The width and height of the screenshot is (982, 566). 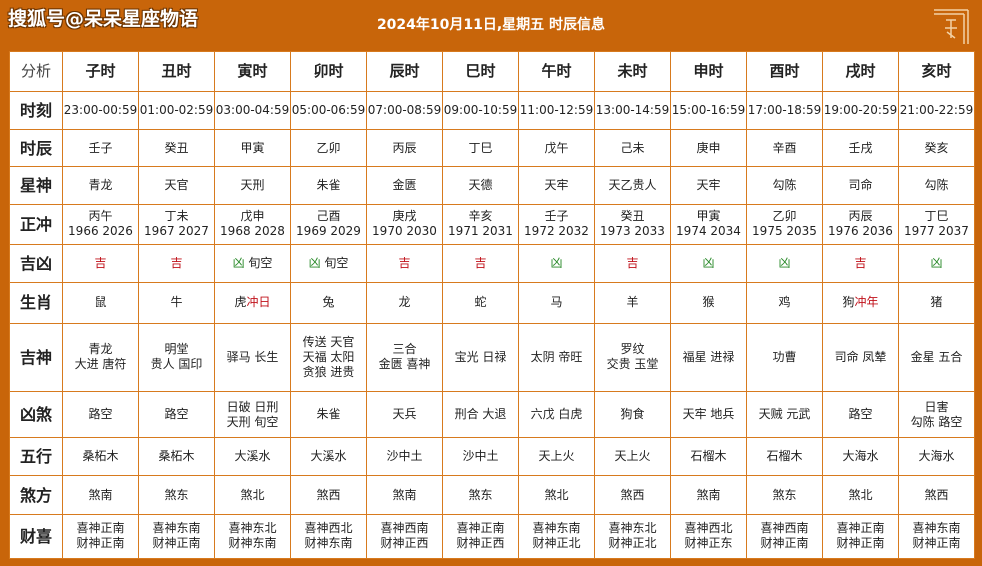 What do you see at coordinates (708, 111) in the screenshot?
I see `cell-shike: 15:00-16:59` at bounding box center [708, 111].